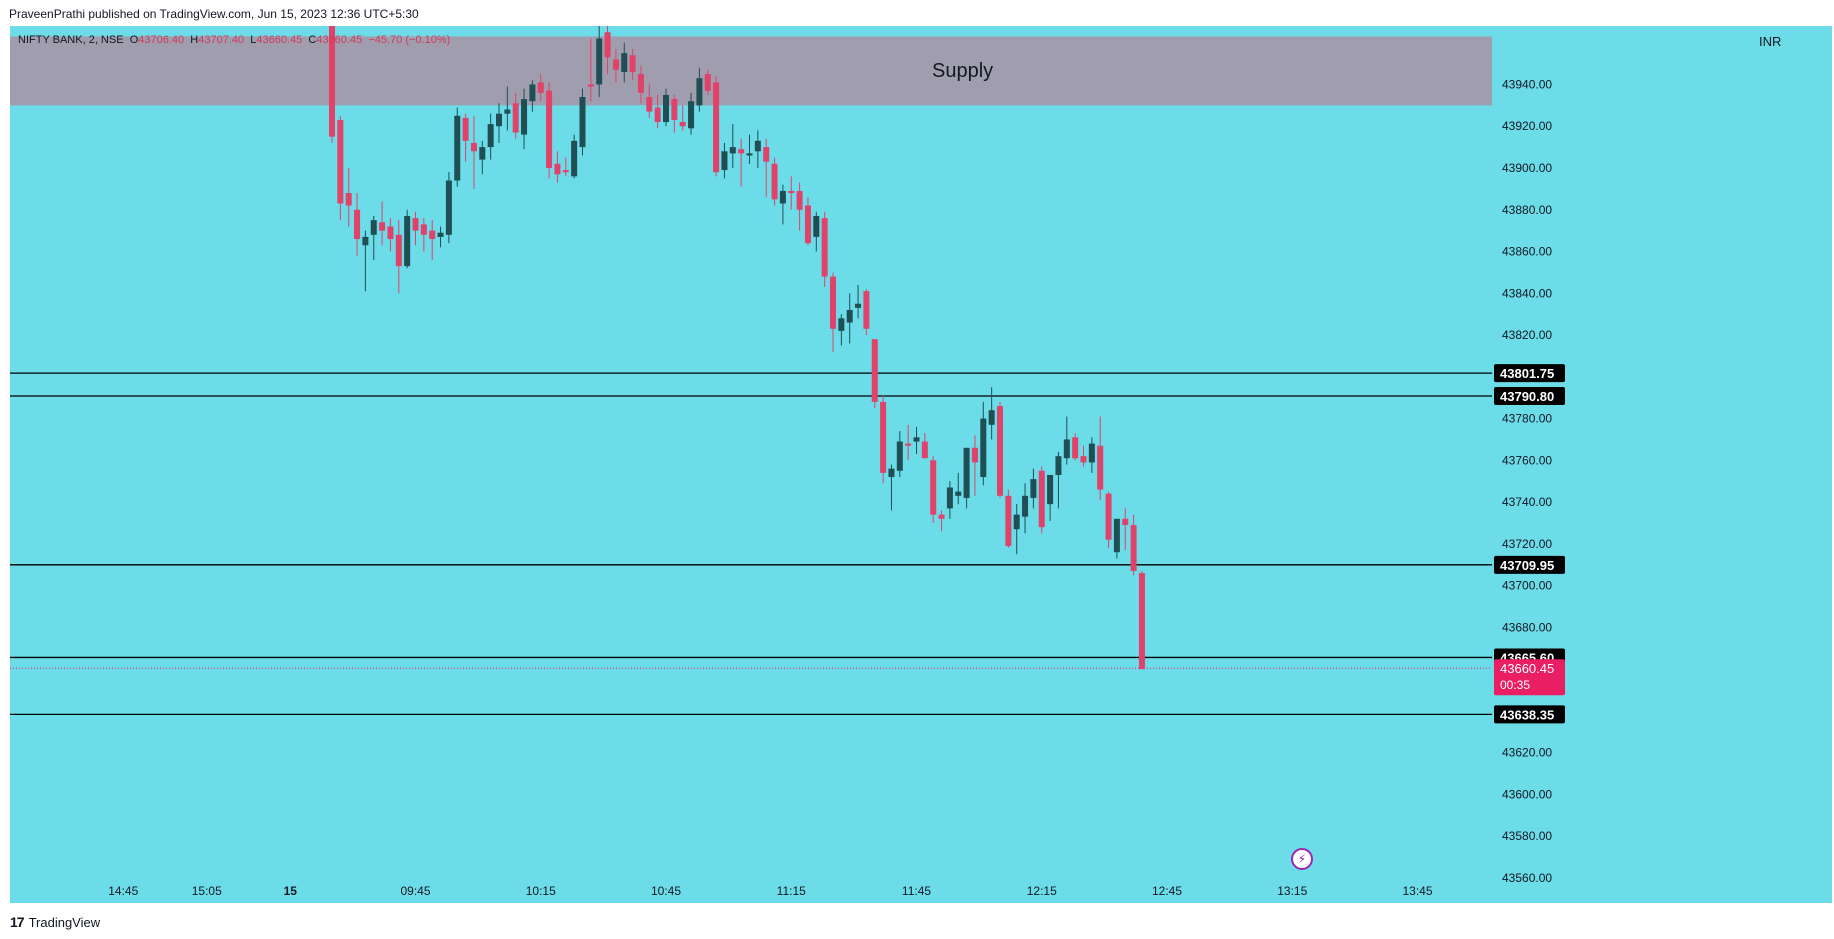  I want to click on lightning-icon: ⚡, so click(1302, 859).